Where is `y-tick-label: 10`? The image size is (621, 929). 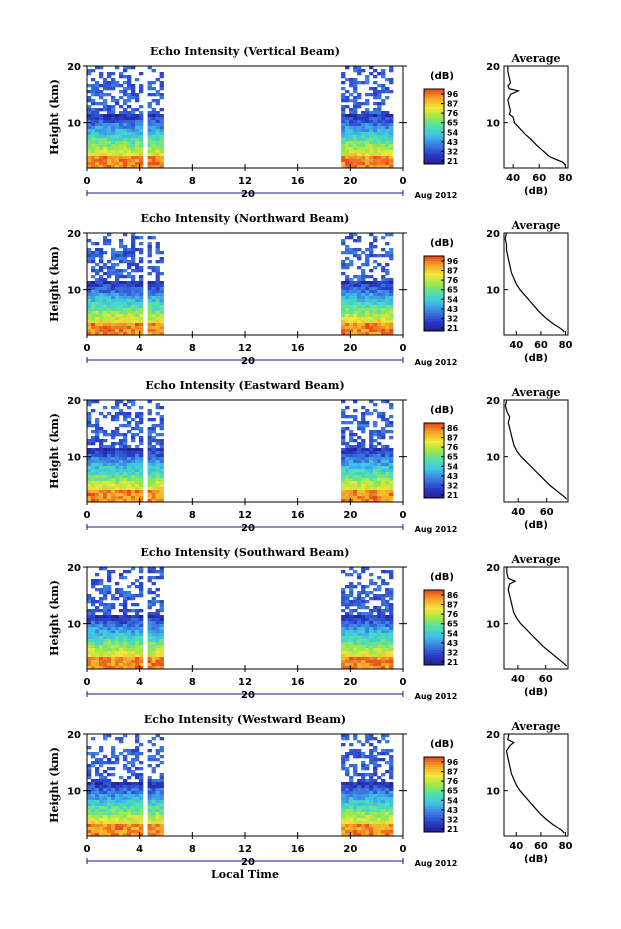 y-tick-label: 10 is located at coordinates (74, 124).